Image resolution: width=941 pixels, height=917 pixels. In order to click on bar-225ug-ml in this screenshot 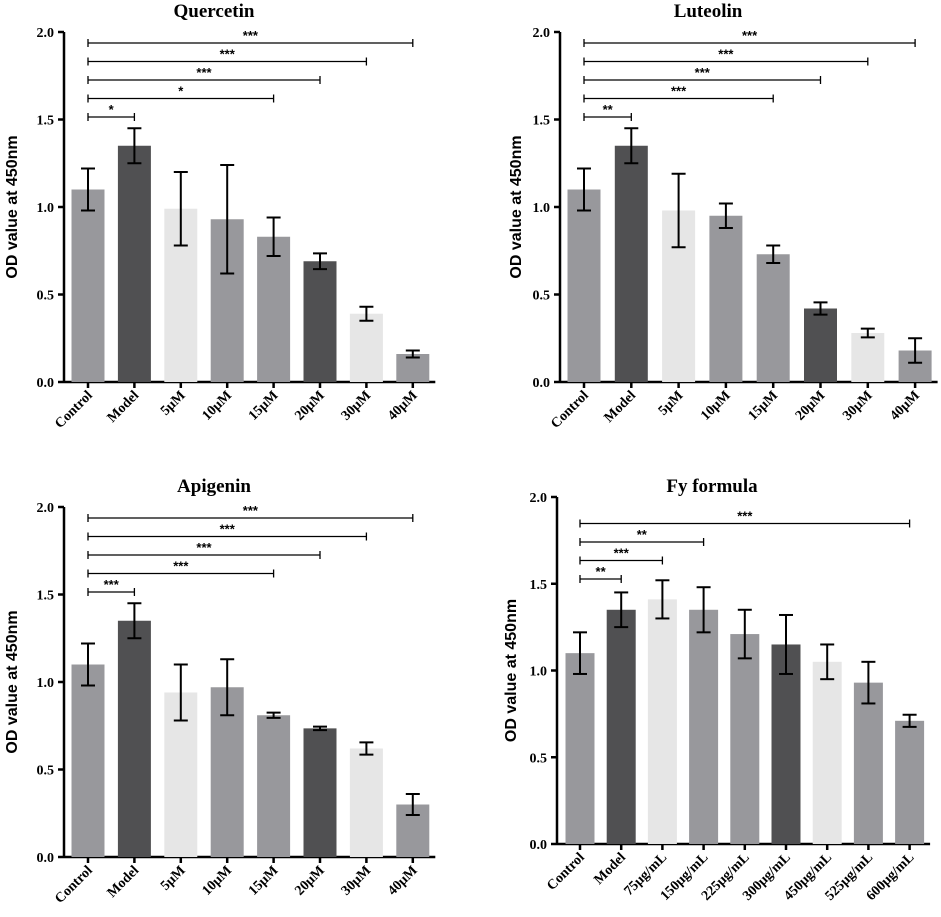, I will do `click(745, 739)`.